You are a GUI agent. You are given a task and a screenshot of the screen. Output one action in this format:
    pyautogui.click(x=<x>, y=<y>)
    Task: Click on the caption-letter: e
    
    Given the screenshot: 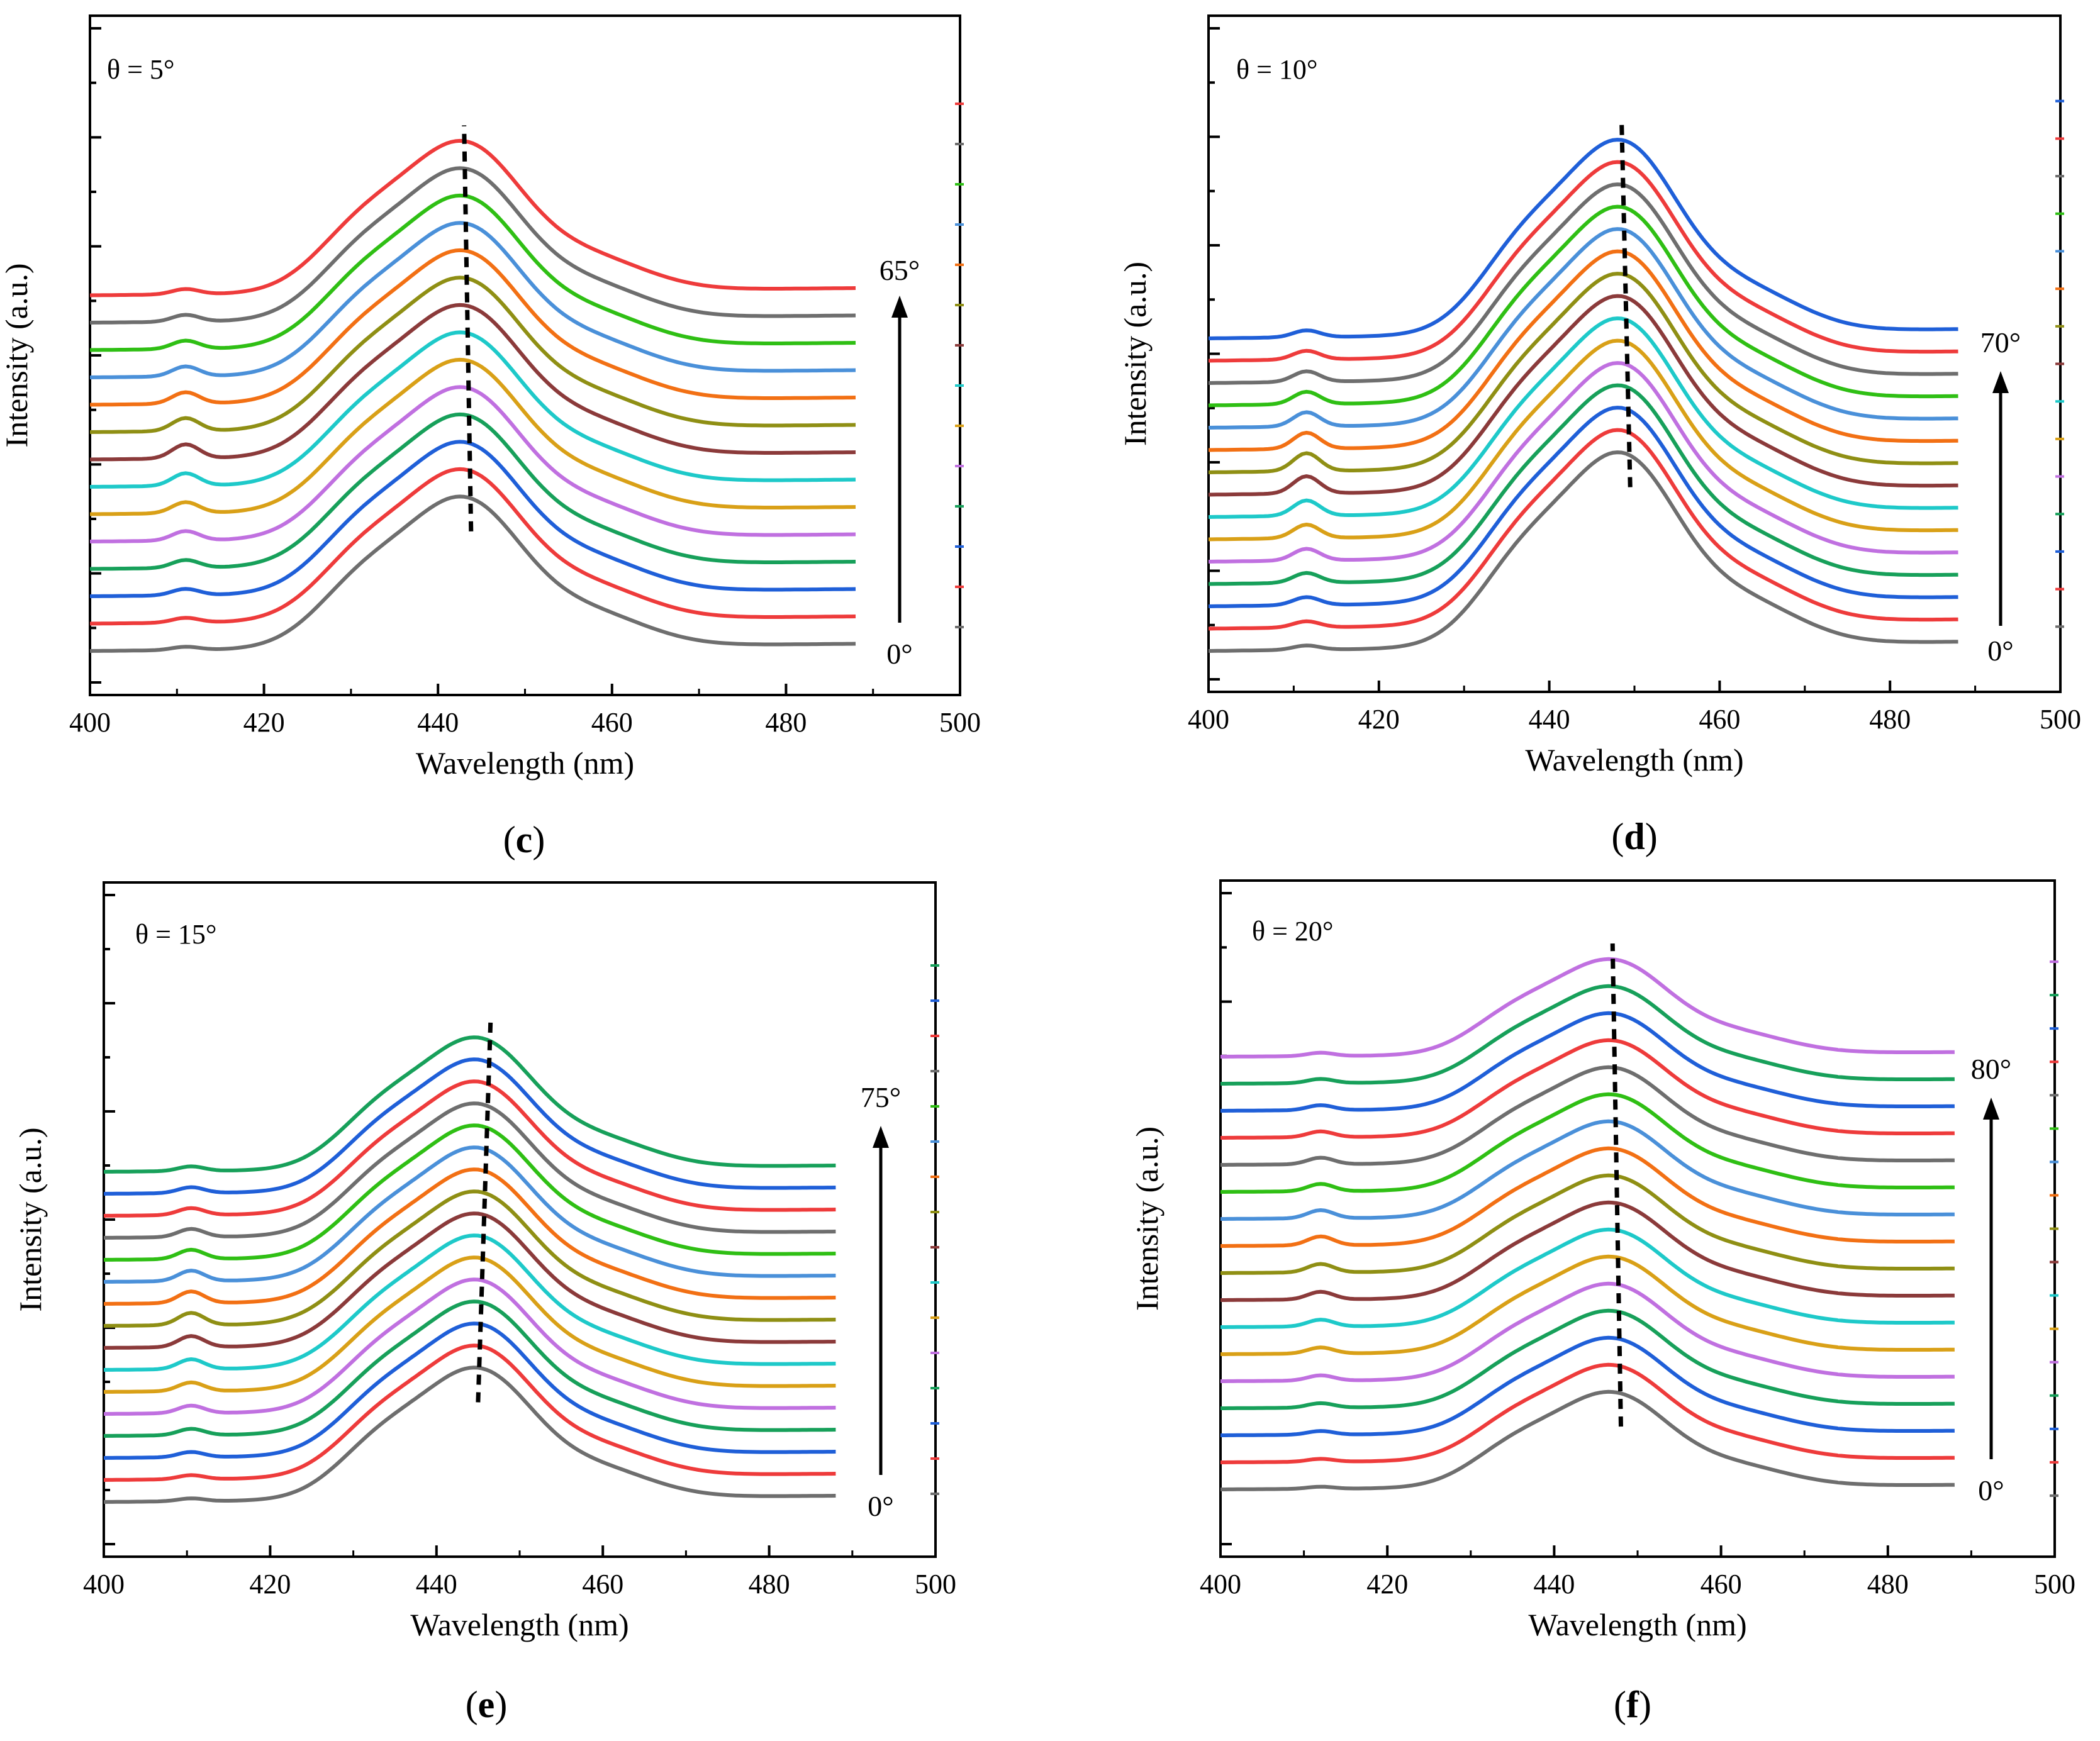 What is the action you would take?
    pyautogui.click(x=486, y=1705)
    